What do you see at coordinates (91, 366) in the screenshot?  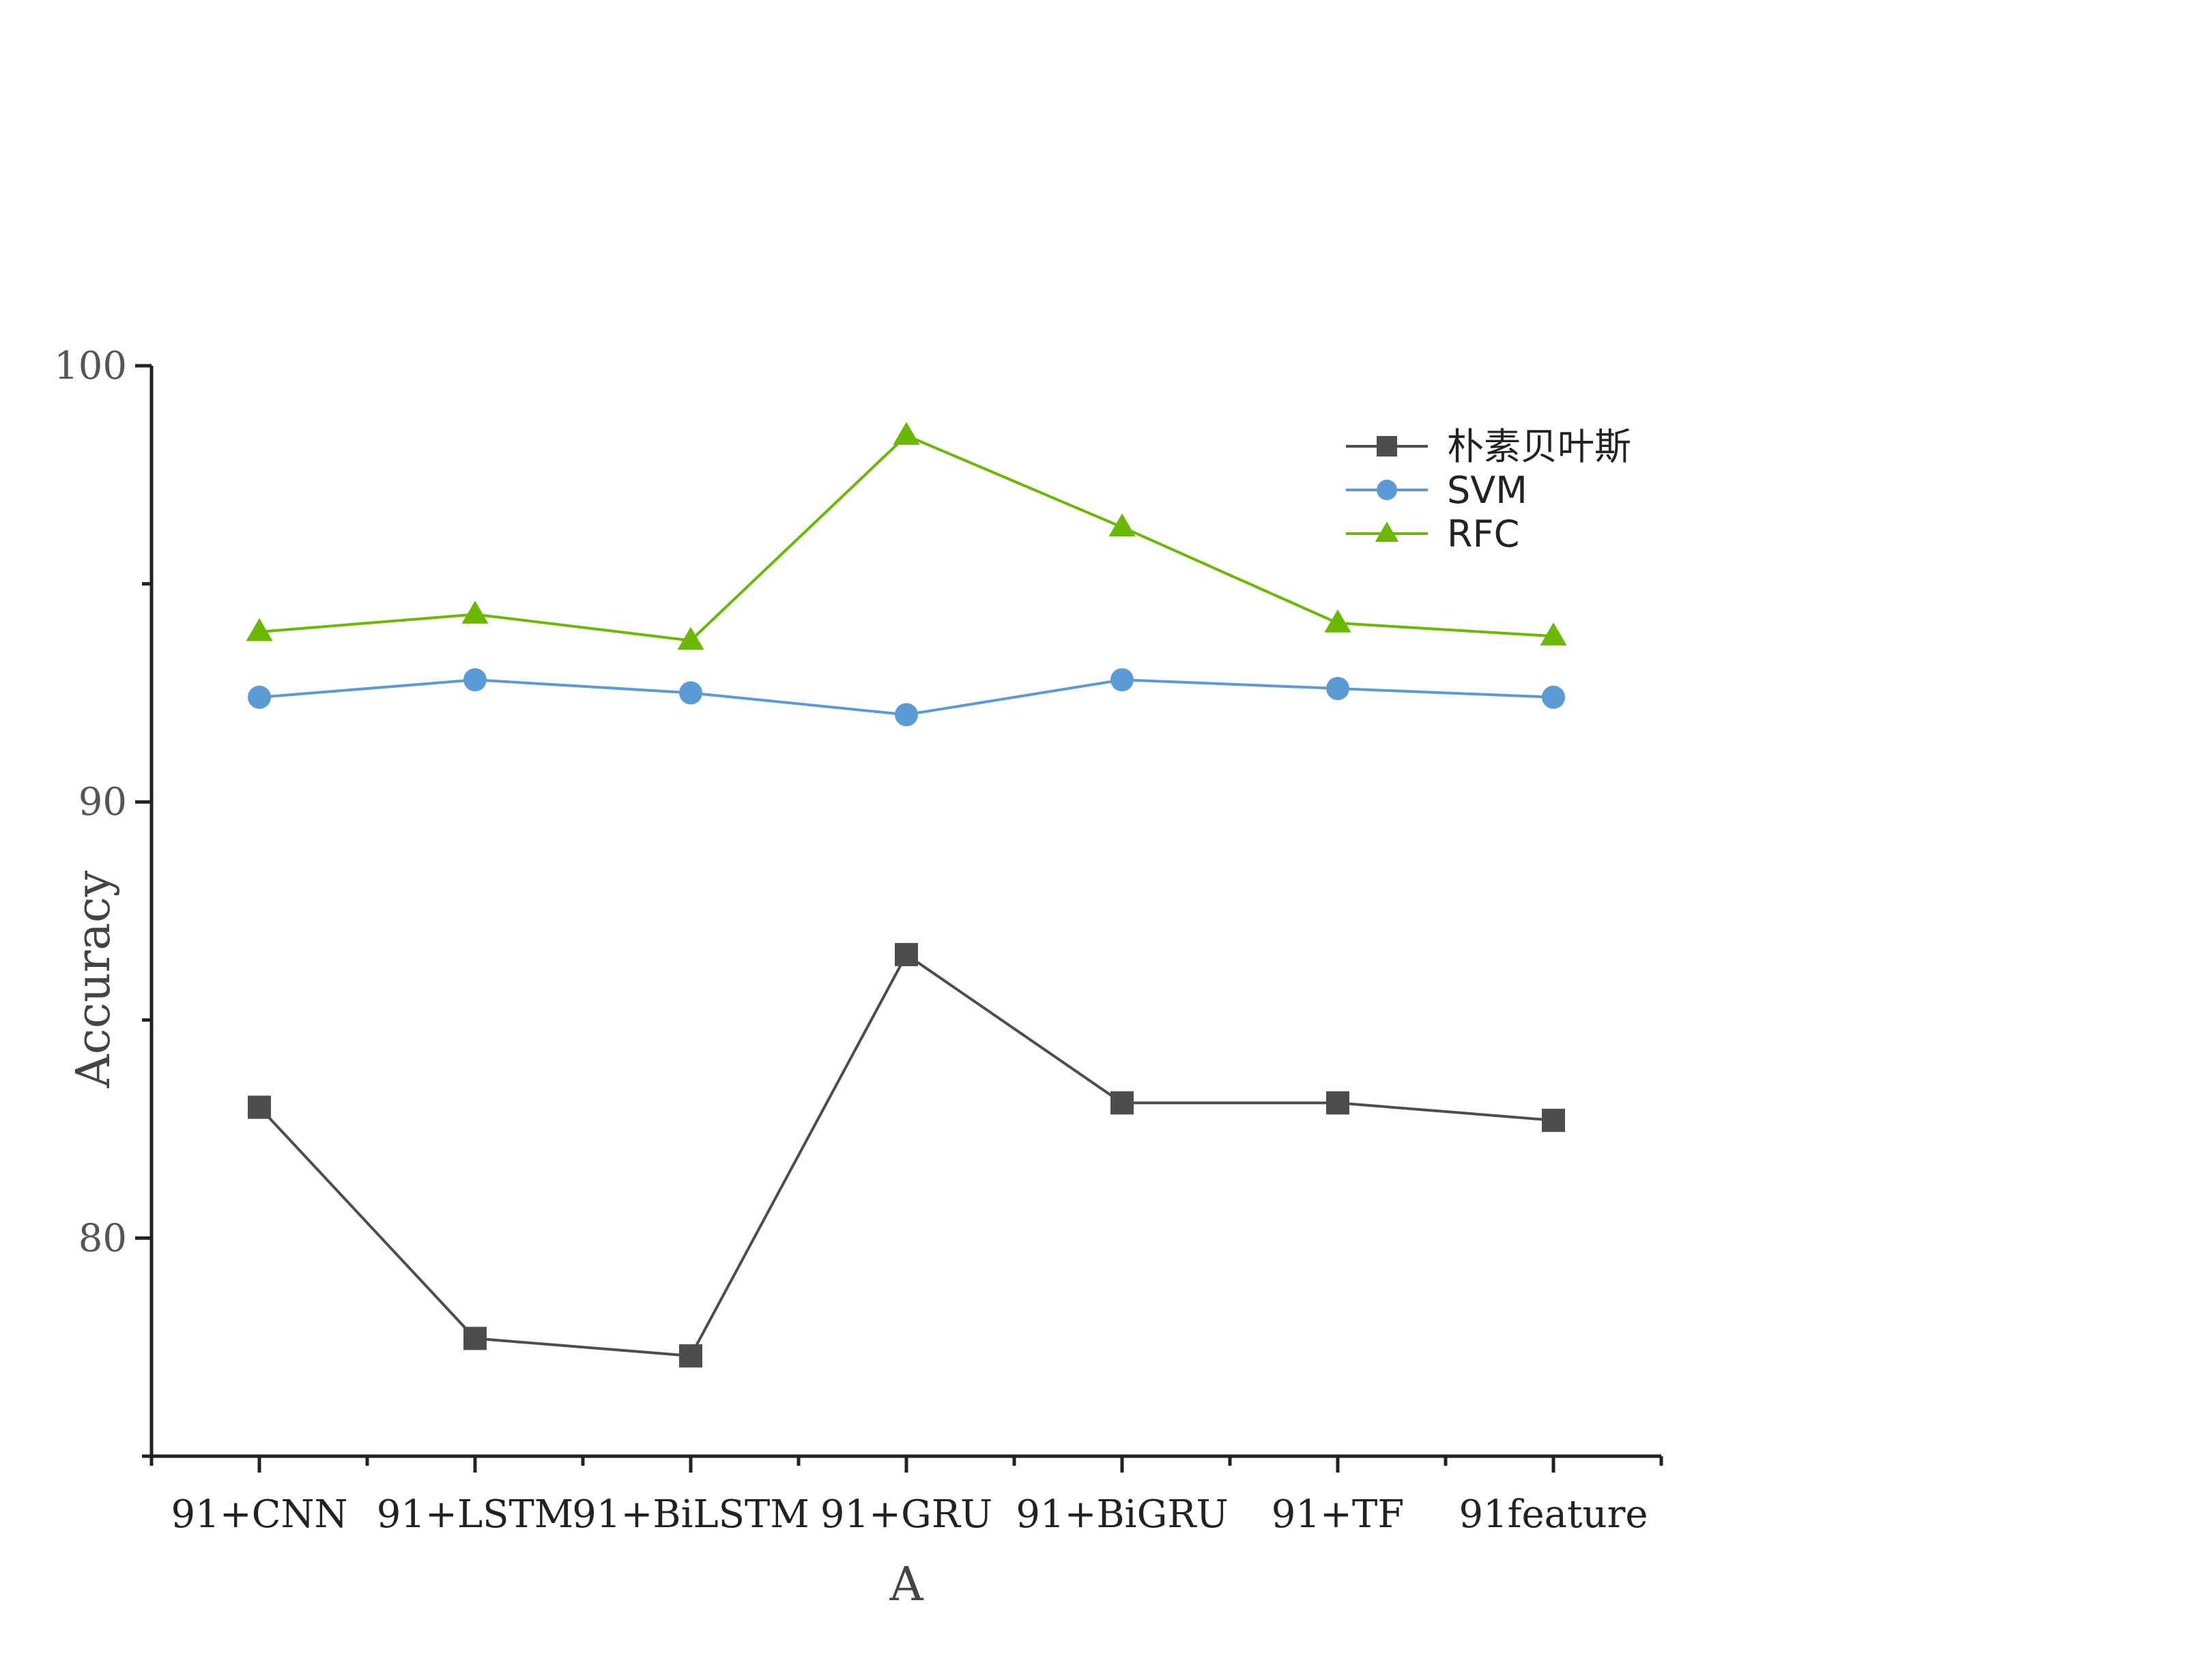 I see `y-tick-label: 100` at bounding box center [91, 366].